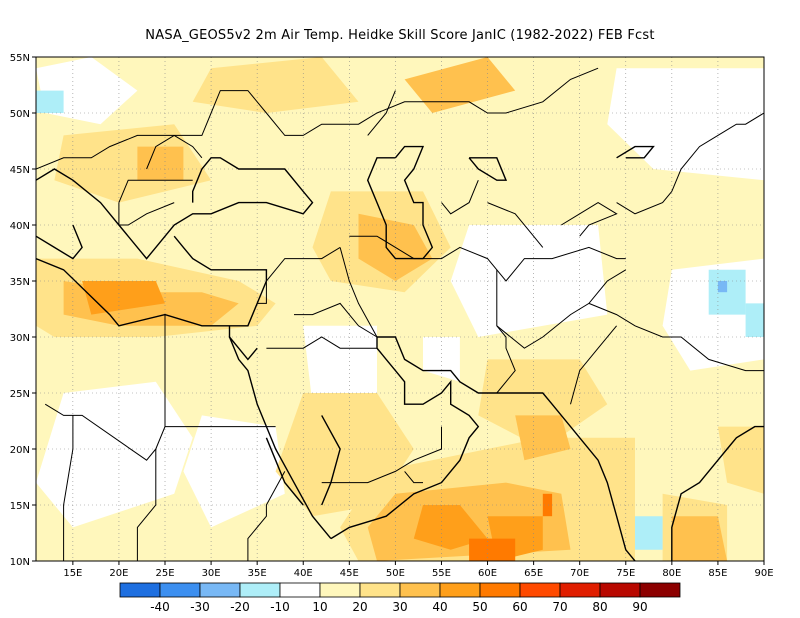 The height and width of the screenshot is (618, 800). I want to click on x-tick-label-6: 45E, so click(349, 573).